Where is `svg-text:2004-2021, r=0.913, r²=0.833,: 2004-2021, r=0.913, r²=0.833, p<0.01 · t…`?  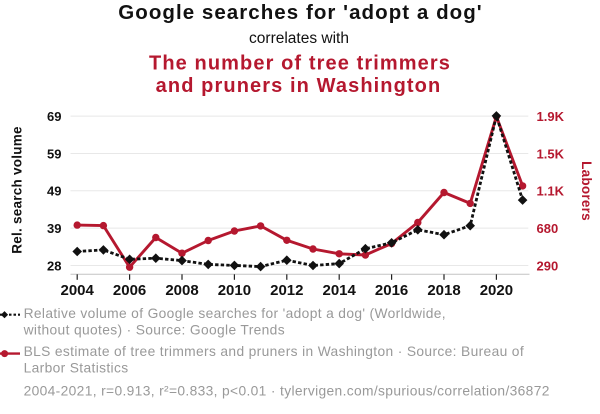
svg-text:2004-2021, r=0.913, r²=0.833,: 2004-2021, r=0.913, r²=0.833, p<0.01 · t… is located at coordinates (287, 390).